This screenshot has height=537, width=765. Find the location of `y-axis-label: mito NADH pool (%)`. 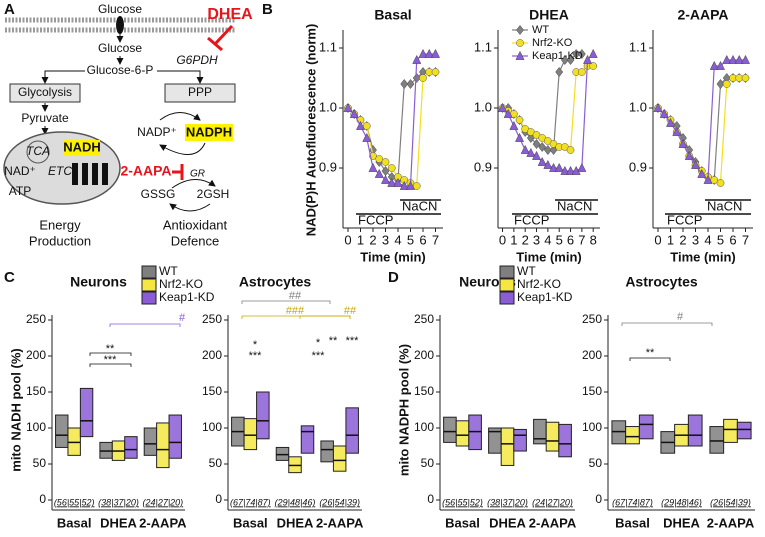

y-axis-label: mito NADH pool (%) is located at coordinates (15, 409).